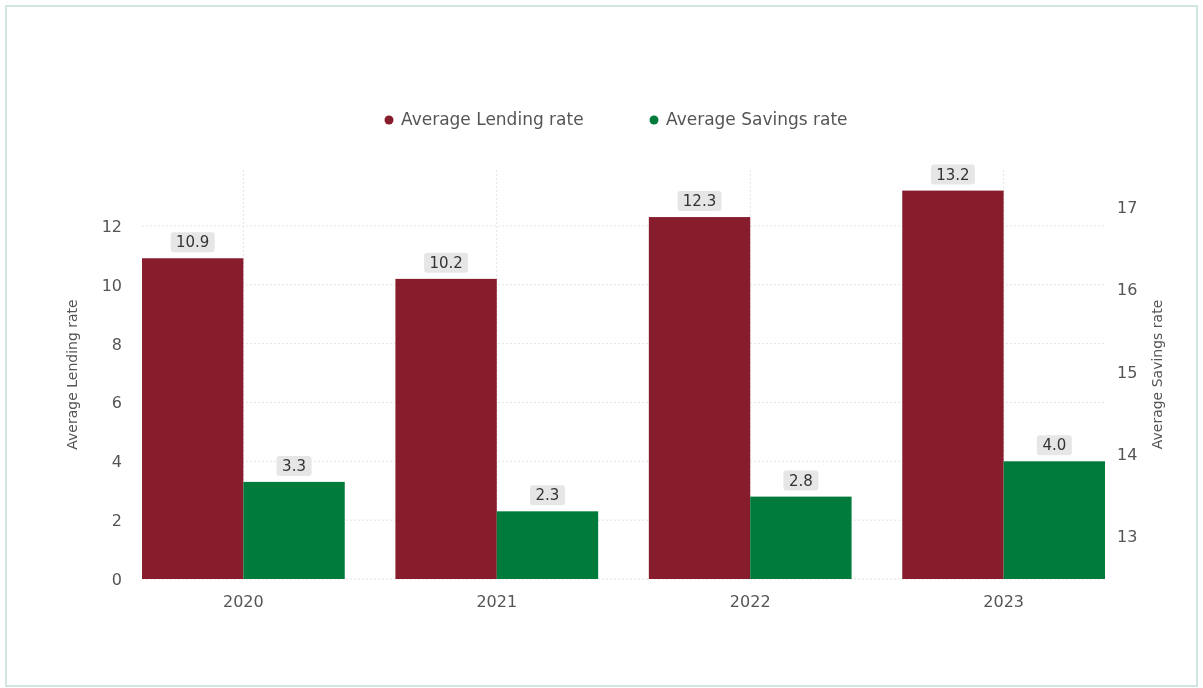  I want to click on y-tick-label: 10, so click(111, 285).